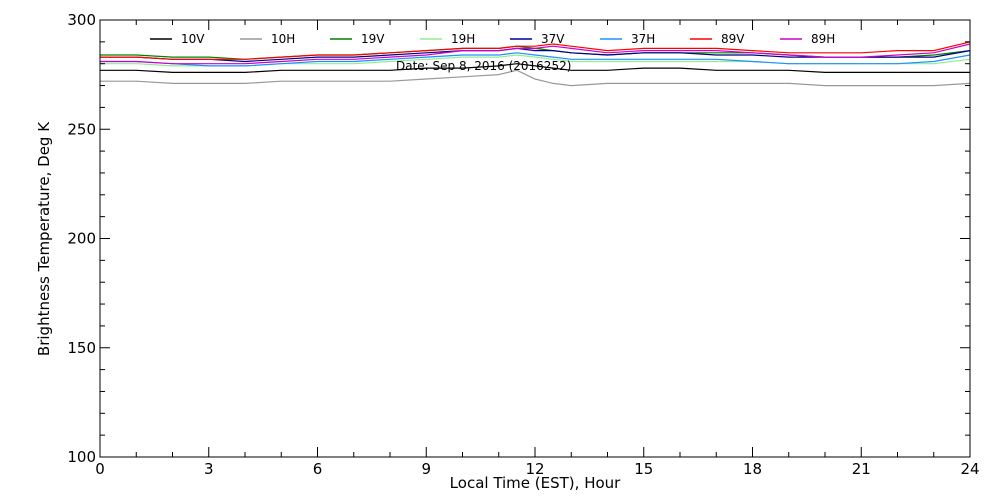 This screenshot has height=500, width=1000. I want to click on series-line-10v, so click(535, 68).